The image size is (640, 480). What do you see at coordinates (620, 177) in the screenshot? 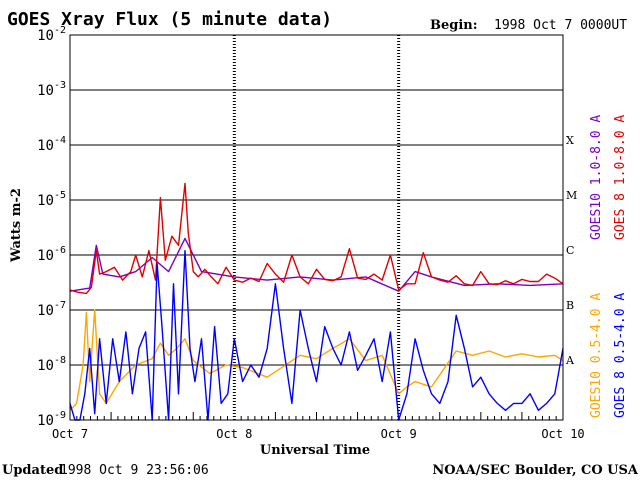
I see `legend-entry: GOES 8 1.0-8.0 A` at bounding box center [620, 177].